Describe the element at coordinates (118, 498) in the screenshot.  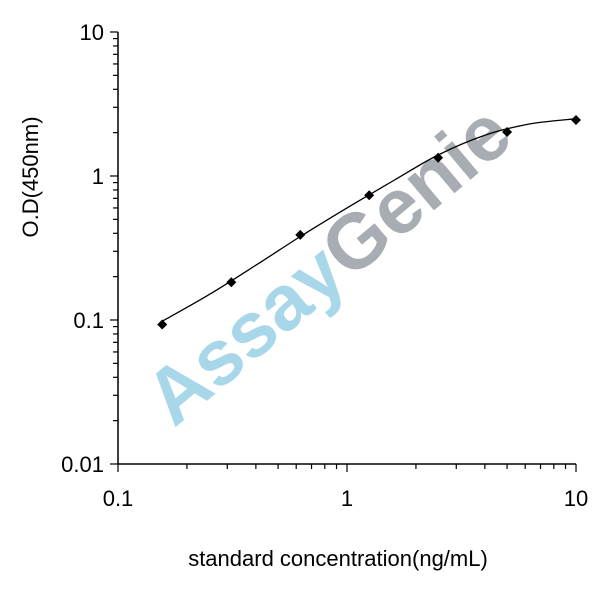
I see `x-tick-label: 0.1` at that location.